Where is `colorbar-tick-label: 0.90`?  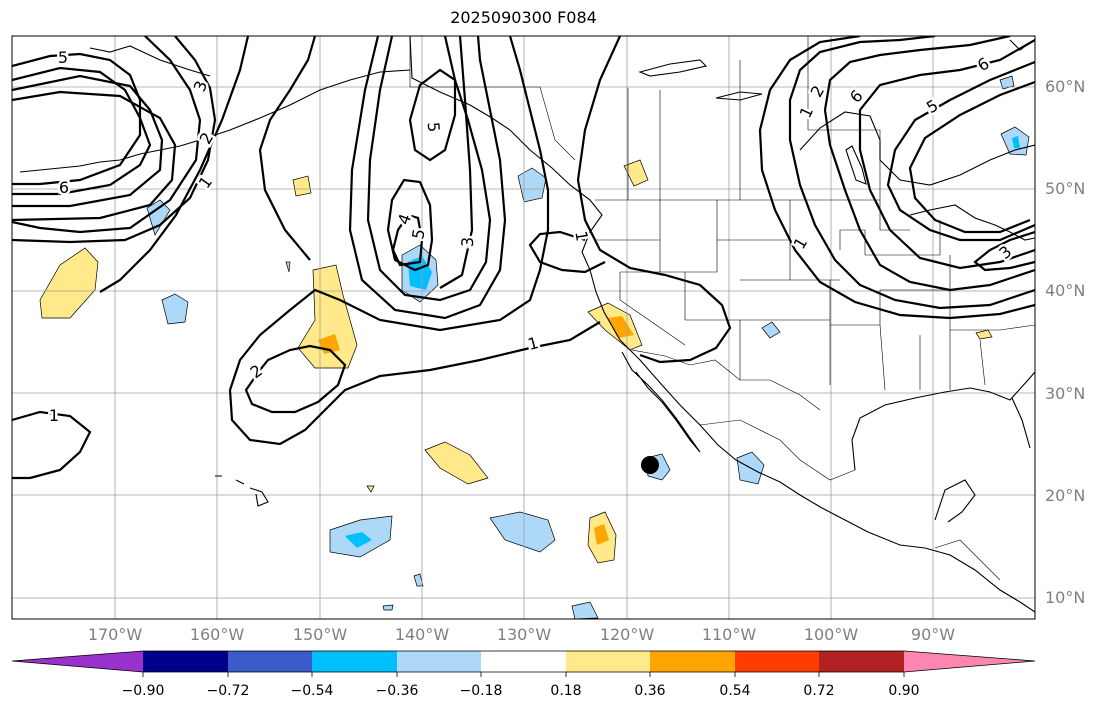
colorbar-tick-label: 0.90 is located at coordinates (904, 691).